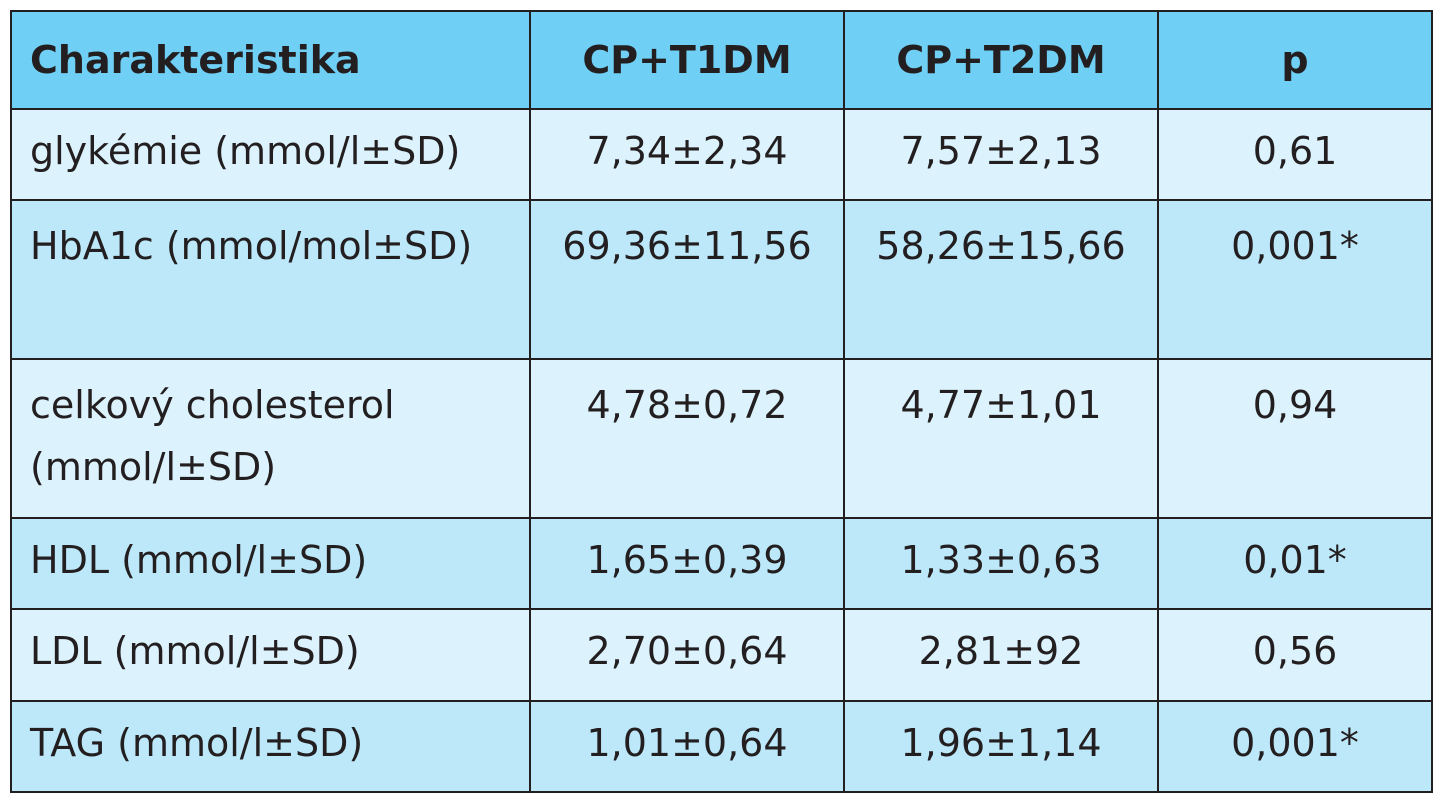 Image resolution: width=1443 pixels, height=800 pixels. Describe the element at coordinates (1001, 280) in the screenshot. I see `value-t2dm: 58,26±15,66` at that location.